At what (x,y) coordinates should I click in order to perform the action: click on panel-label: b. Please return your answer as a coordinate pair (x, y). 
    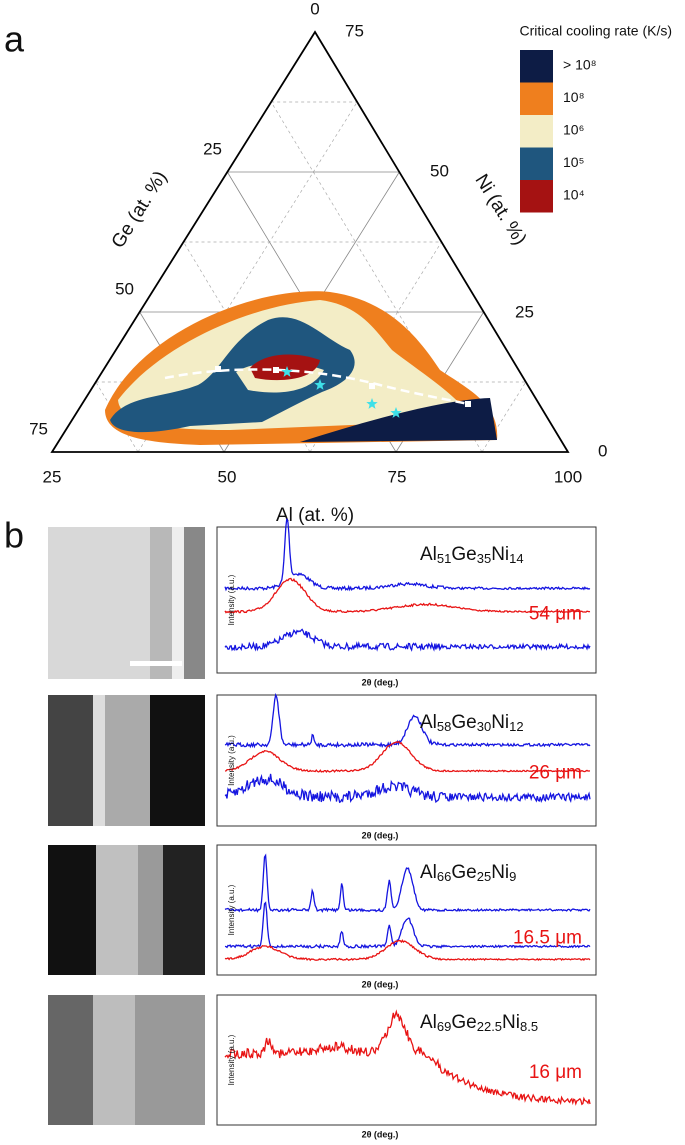
    Looking at the image, I should click on (14, 535).